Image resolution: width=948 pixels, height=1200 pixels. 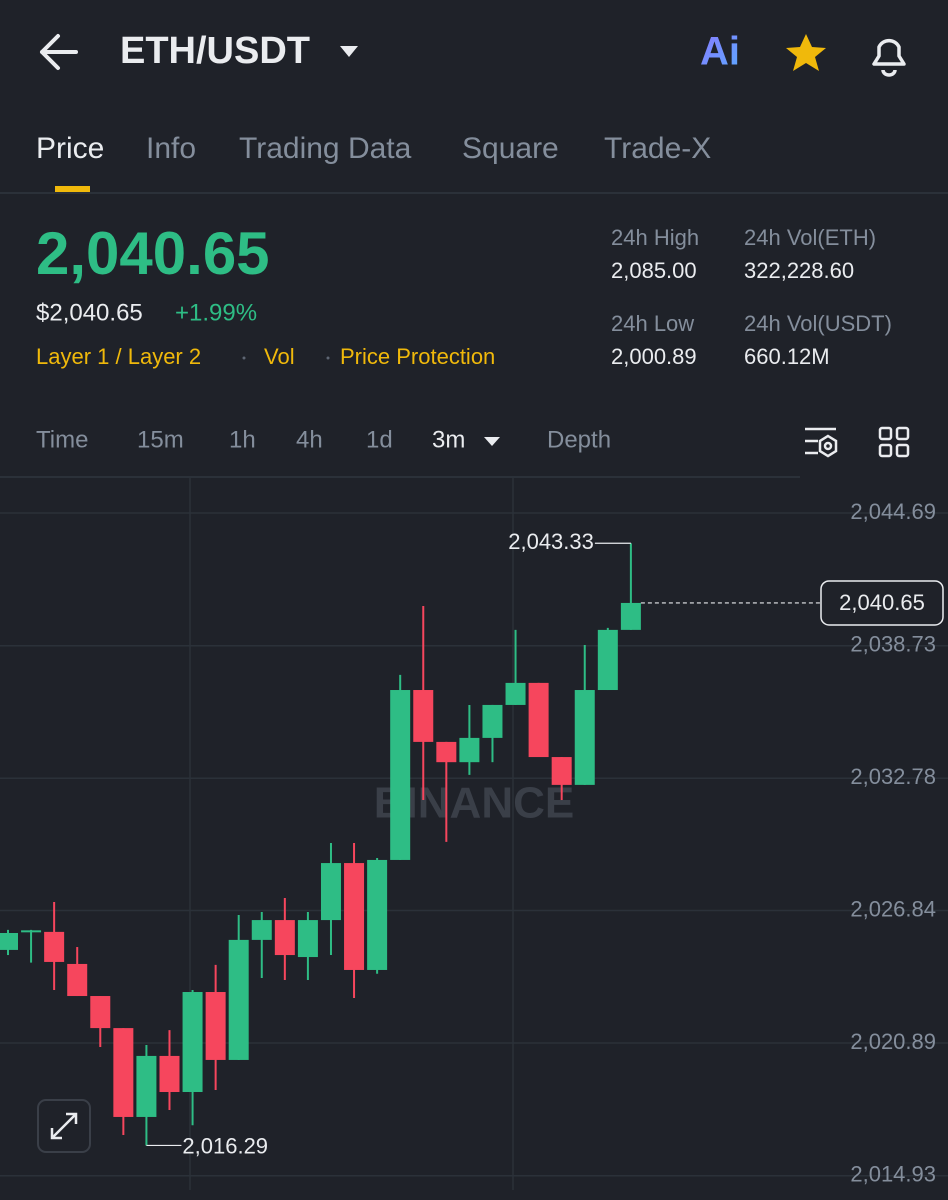 What do you see at coordinates (510, 148) in the screenshot?
I see `tab: Square` at bounding box center [510, 148].